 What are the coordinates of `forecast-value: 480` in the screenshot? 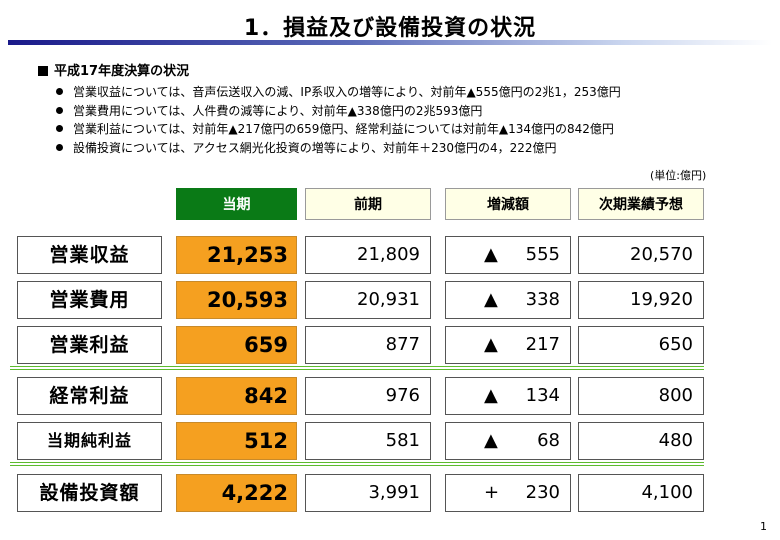 It's located at (641, 441).